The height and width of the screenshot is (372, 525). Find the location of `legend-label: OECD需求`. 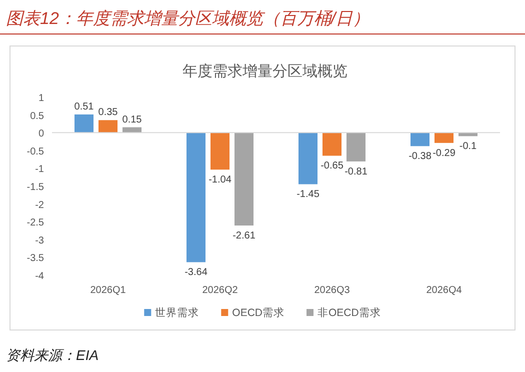

legend-label: OECD需求 is located at coordinates (258, 312).